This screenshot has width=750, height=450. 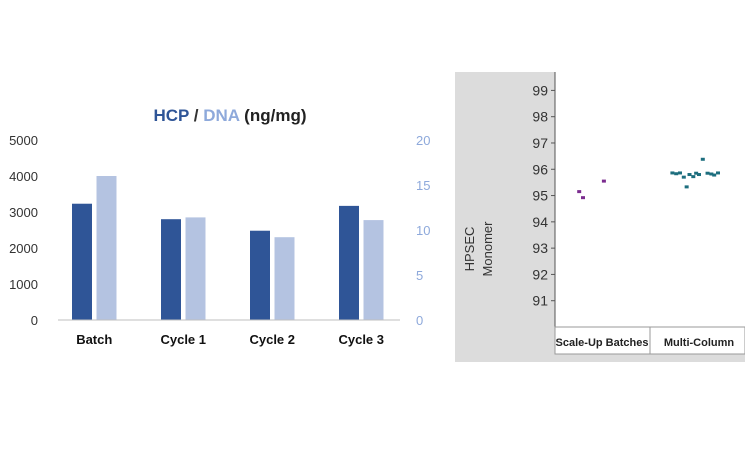 I want to click on left-y-tick-label: 3000, so click(x=23, y=212).